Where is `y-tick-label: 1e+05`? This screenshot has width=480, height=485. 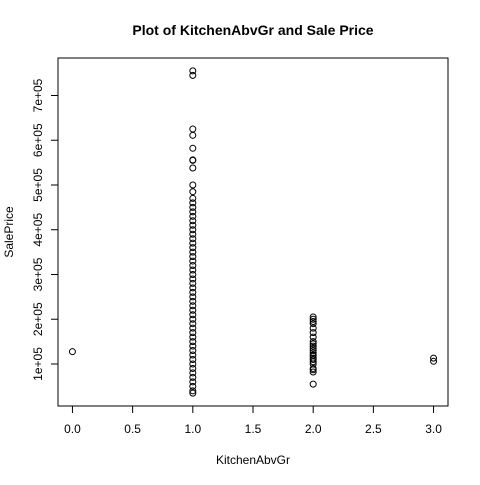
y-tick-label: 1e+05 is located at coordinates (38, 364).